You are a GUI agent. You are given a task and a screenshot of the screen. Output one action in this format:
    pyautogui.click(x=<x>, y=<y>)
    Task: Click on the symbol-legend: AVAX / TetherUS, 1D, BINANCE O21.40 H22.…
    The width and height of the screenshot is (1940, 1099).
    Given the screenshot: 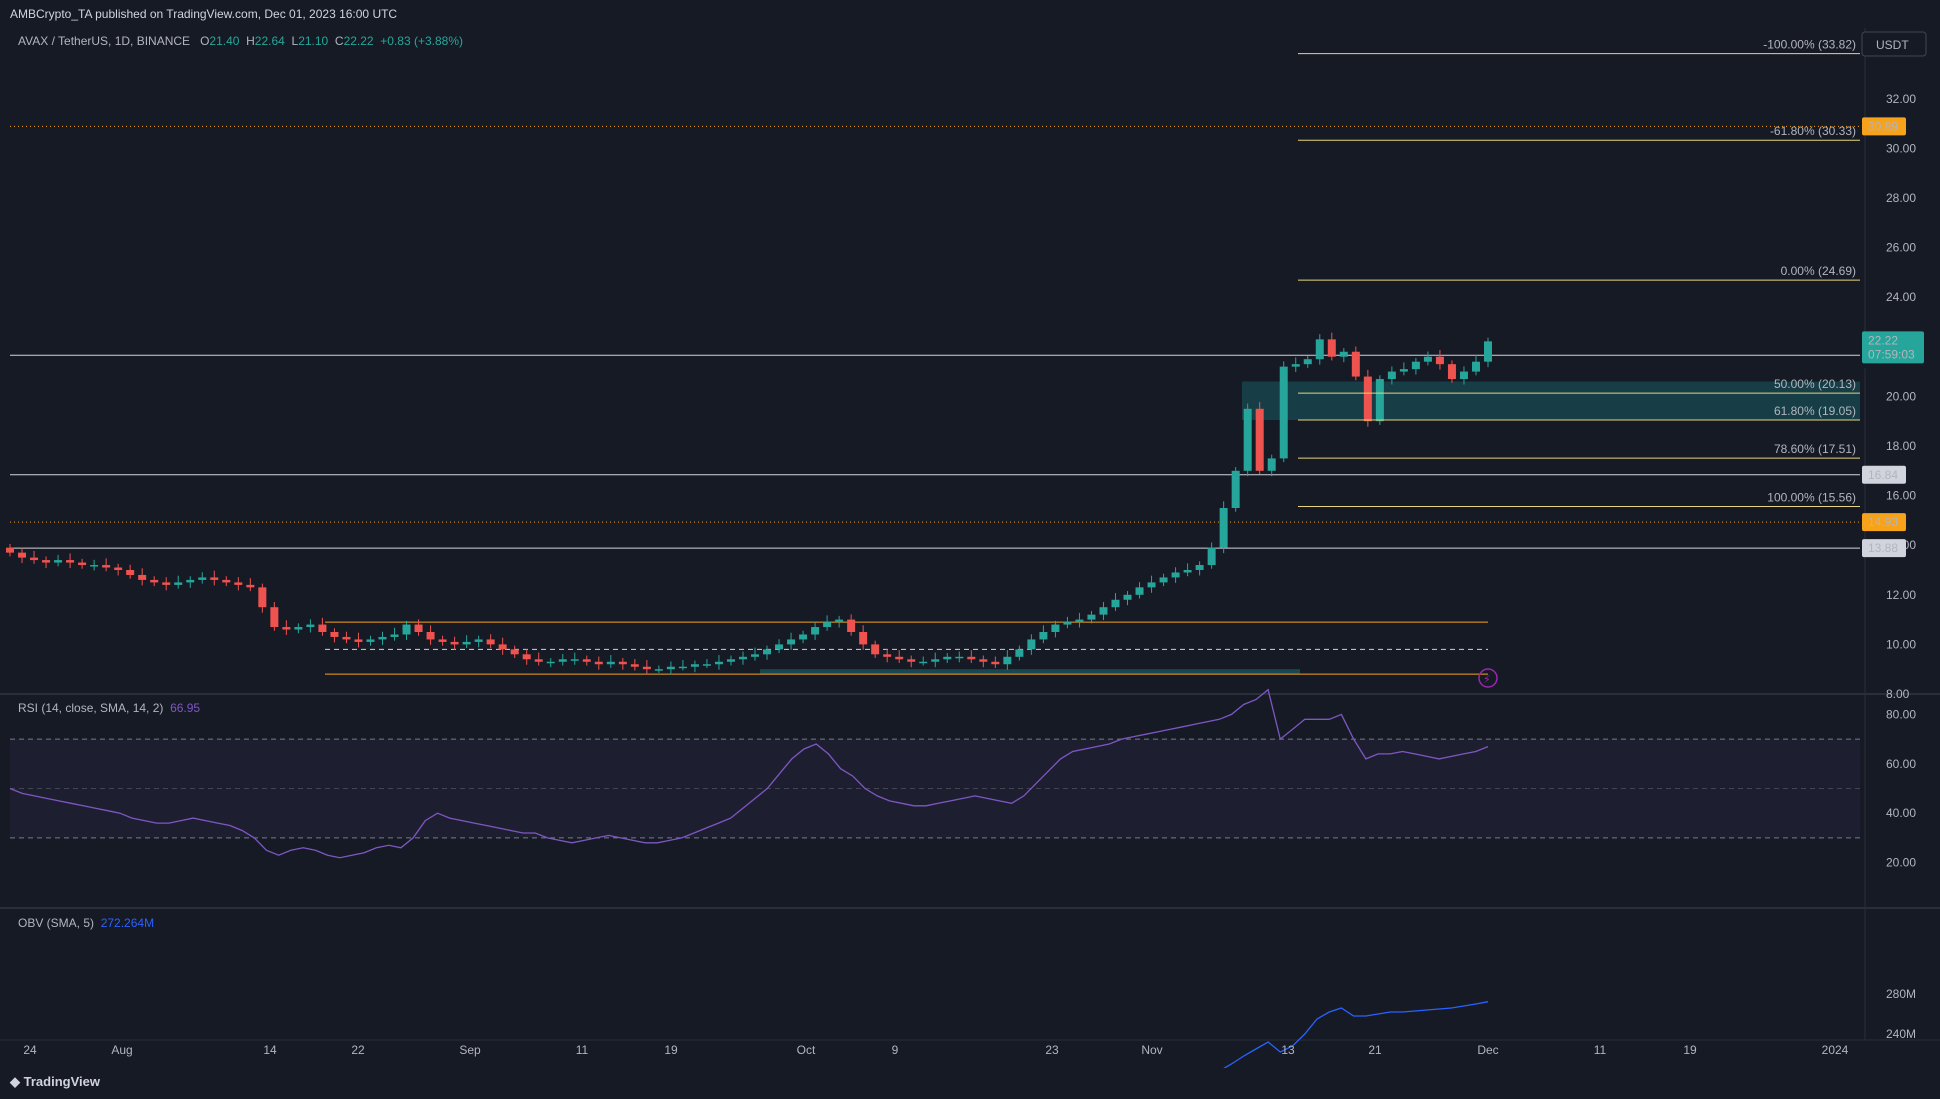 What is the action you would take?
    pyautogui.click(x=240, y=41)
    